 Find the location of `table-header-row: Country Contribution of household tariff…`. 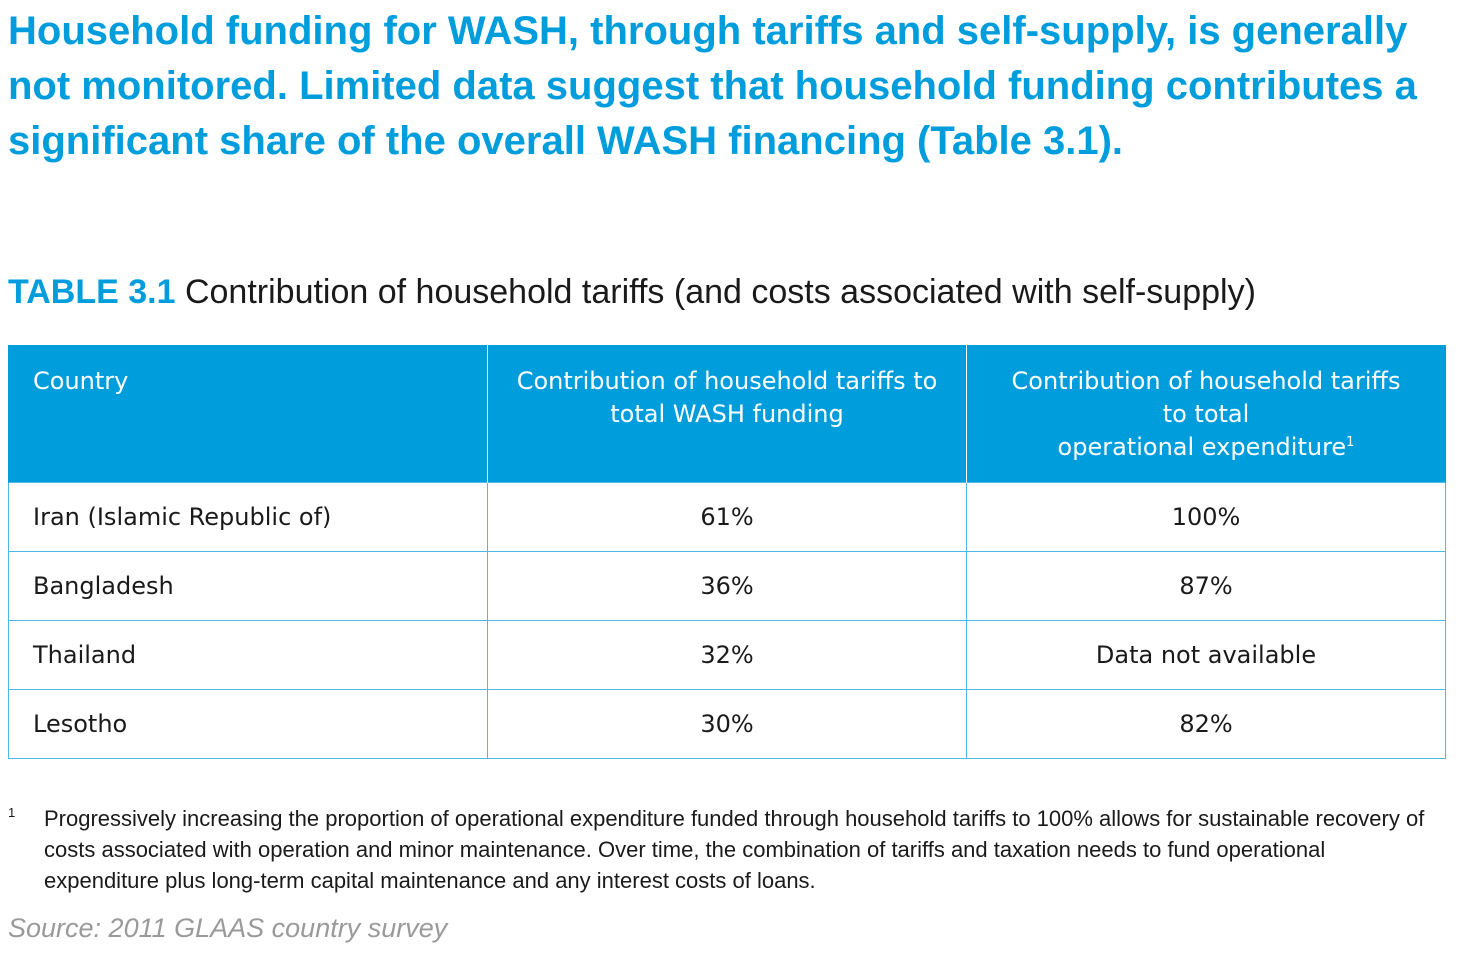

table-header-row: Country Contribution of household tariff… is located at coordinates (727, 413).